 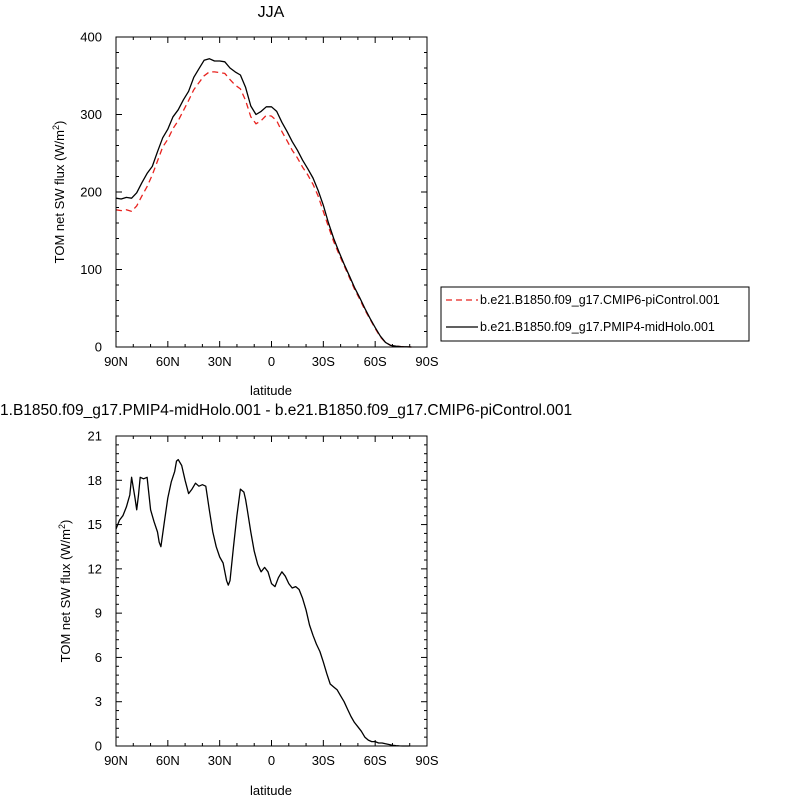 I want to click on y-tick-label-1: 100, so click(x=91, y=269).